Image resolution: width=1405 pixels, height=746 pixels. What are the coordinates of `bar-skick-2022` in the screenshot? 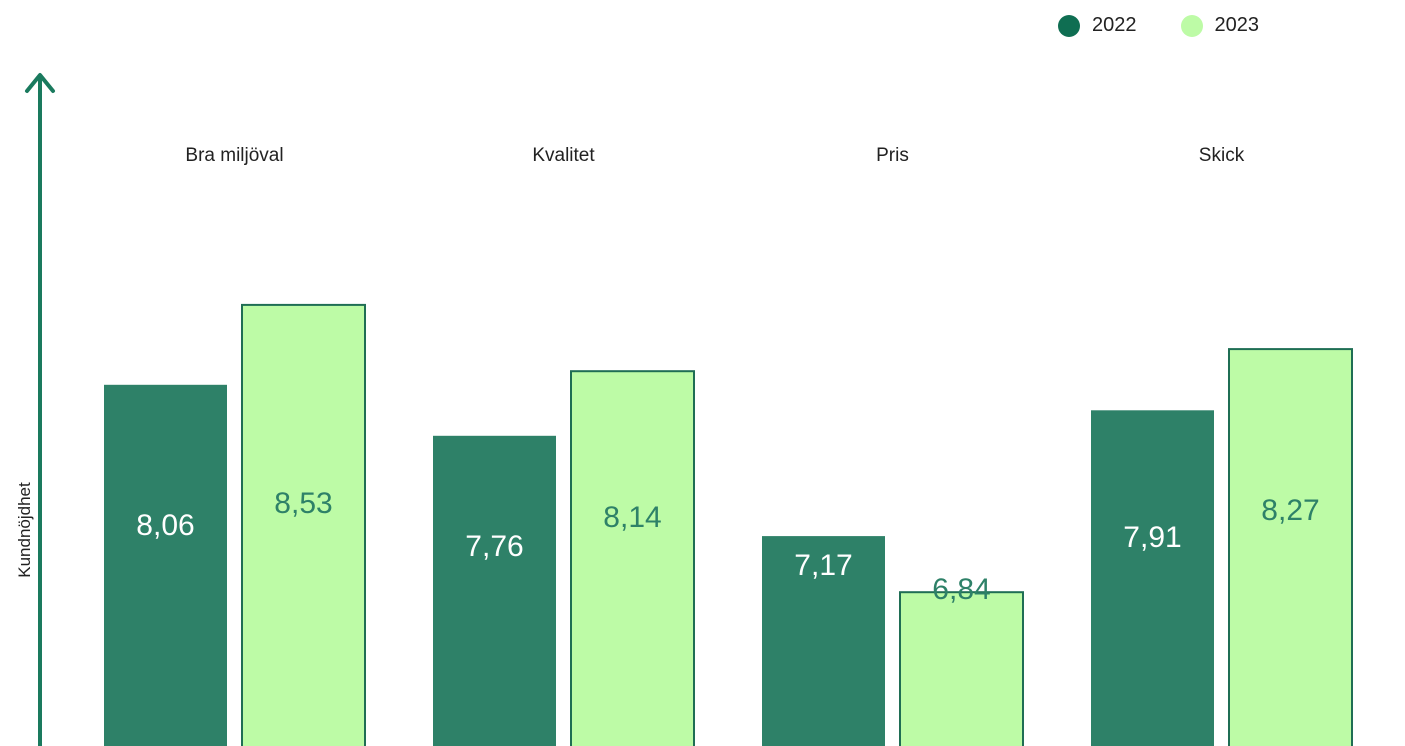 It's located at (1152, 578).